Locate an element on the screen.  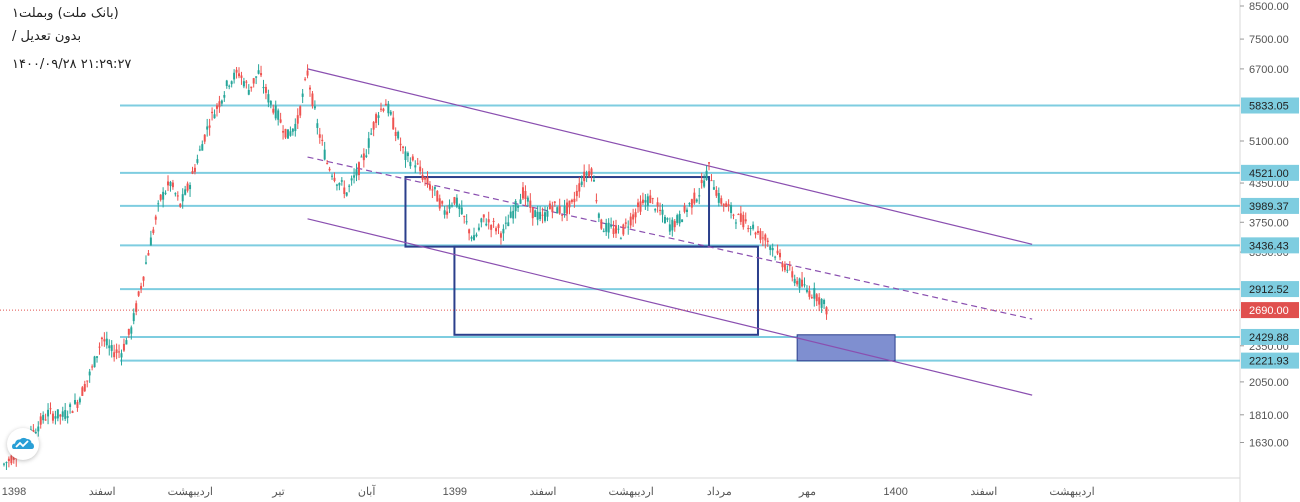
level-label: 2221.93 is located at coordinates (1269, 362).